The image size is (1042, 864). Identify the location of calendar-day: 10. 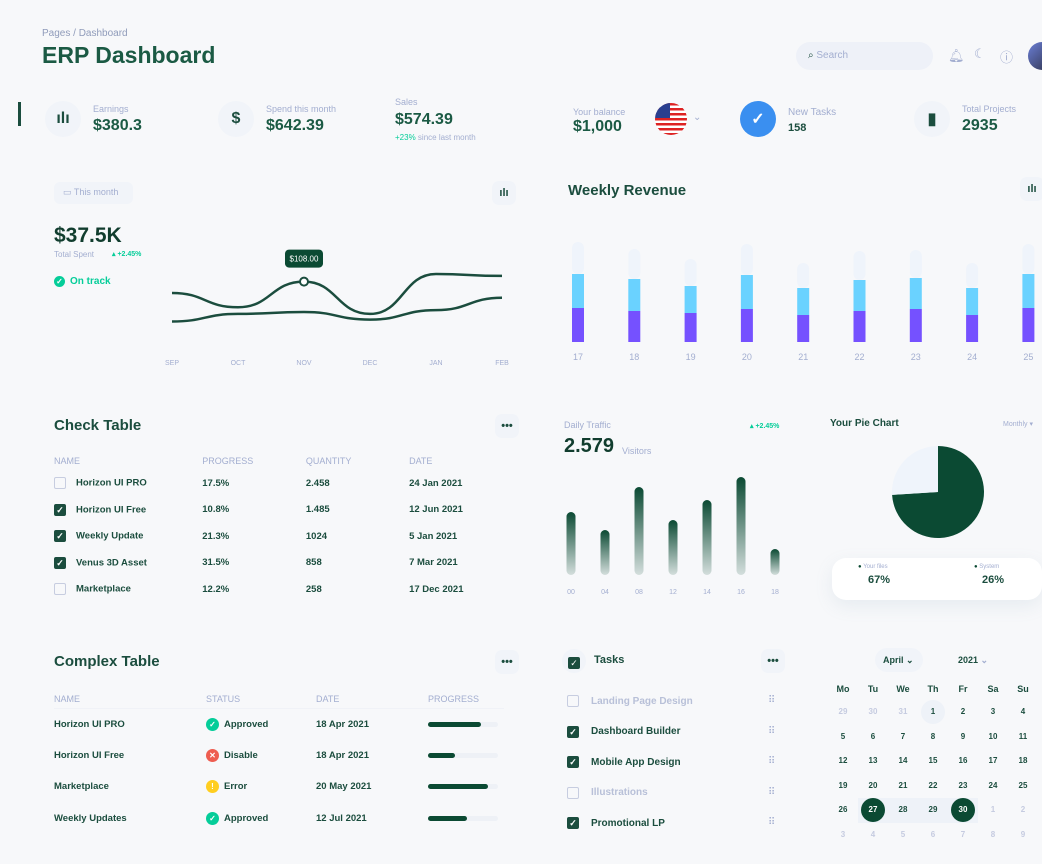
(993, 737).